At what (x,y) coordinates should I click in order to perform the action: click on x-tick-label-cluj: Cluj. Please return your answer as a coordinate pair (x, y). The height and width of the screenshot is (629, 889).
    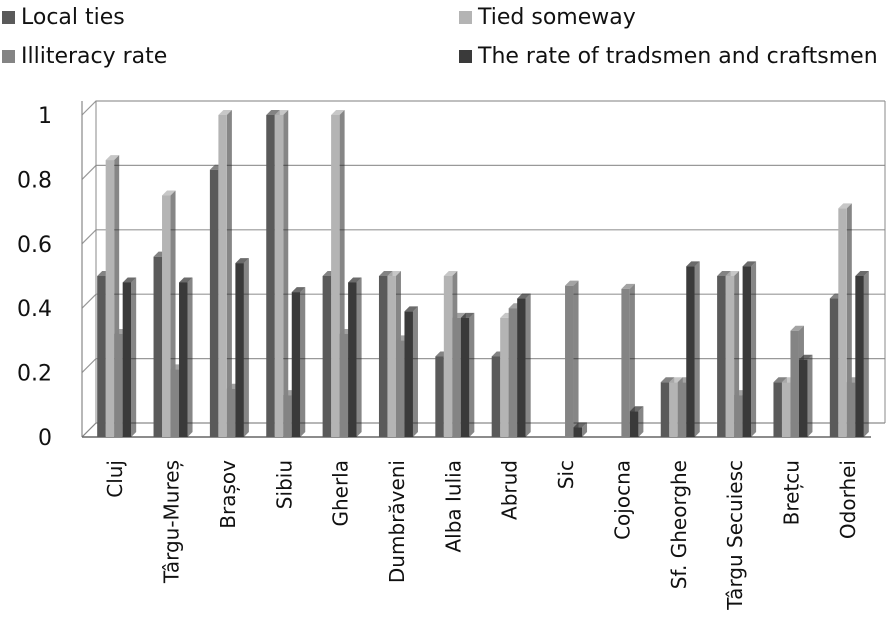
    Looking at the image, I should click on (115, 479).